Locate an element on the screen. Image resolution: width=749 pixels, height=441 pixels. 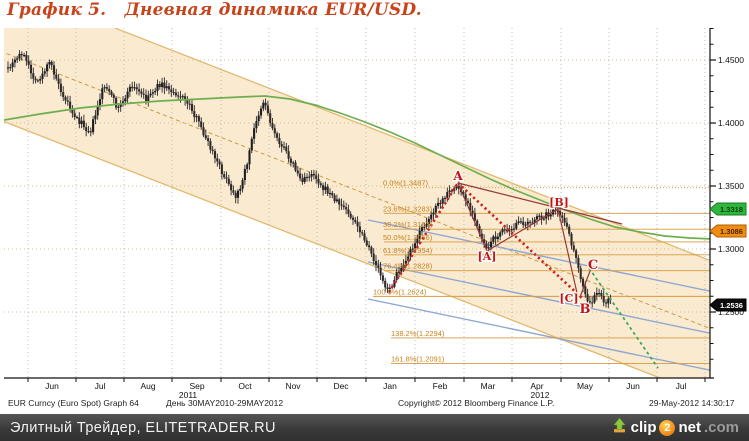
trend-line-blue is located at coordinates (538, 334).